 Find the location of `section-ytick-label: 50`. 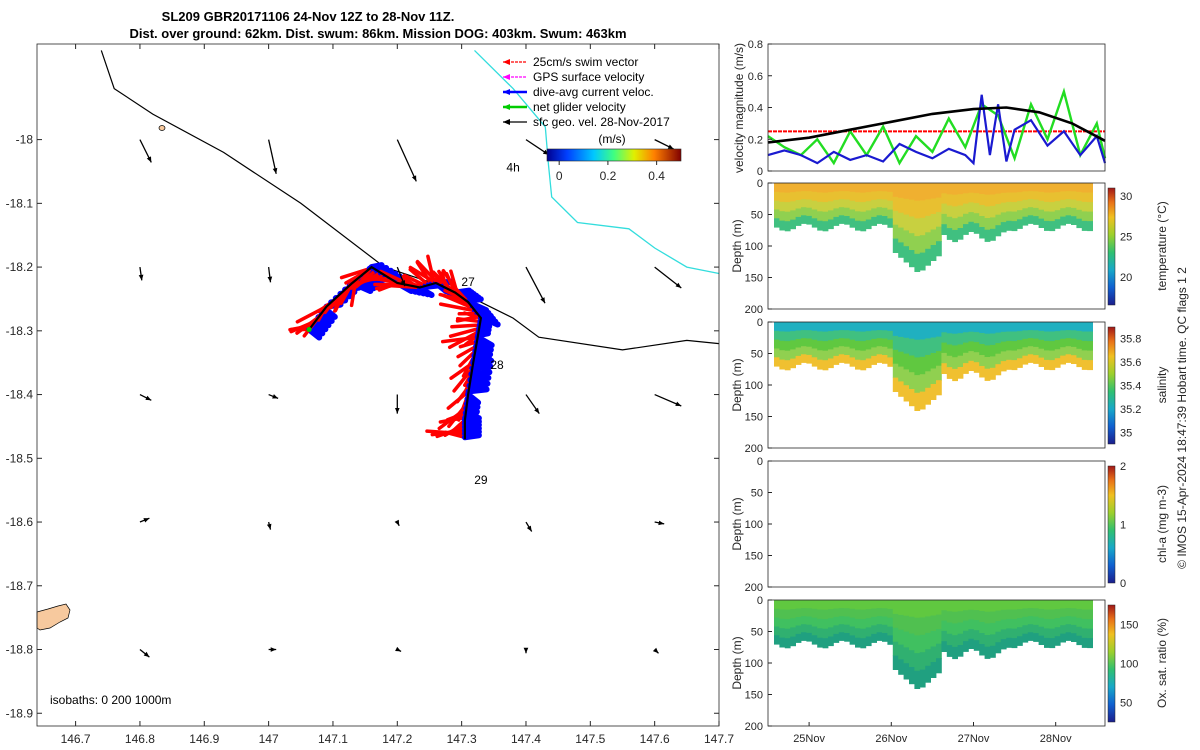

section-ytick-label: 50 is located at coordinates (757, 494).